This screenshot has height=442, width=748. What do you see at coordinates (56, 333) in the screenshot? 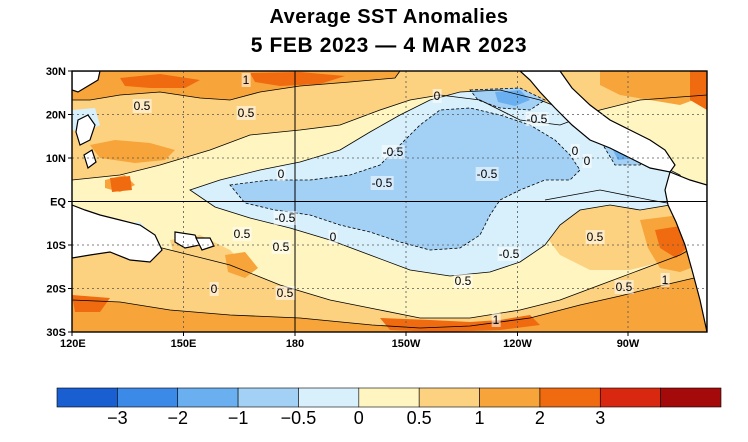
I see `lat-label: 30S` at bounding box center [56, 333].